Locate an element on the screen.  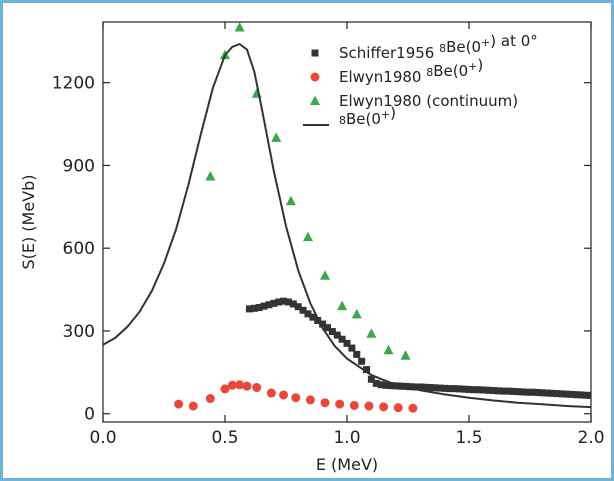
legend-swatch-circle is located at coordinates (315, 77).